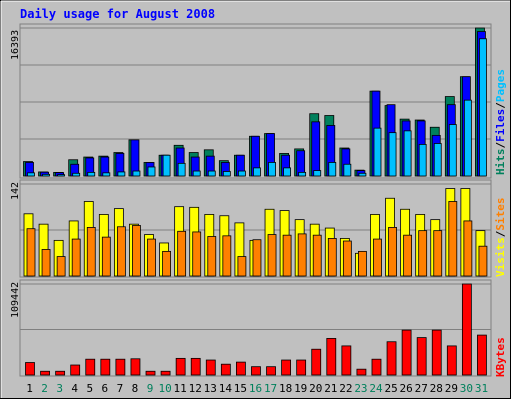 The width and height of the screenshot is (512, 400). I want to click on x-tick-label: 15, so click(240, 388).